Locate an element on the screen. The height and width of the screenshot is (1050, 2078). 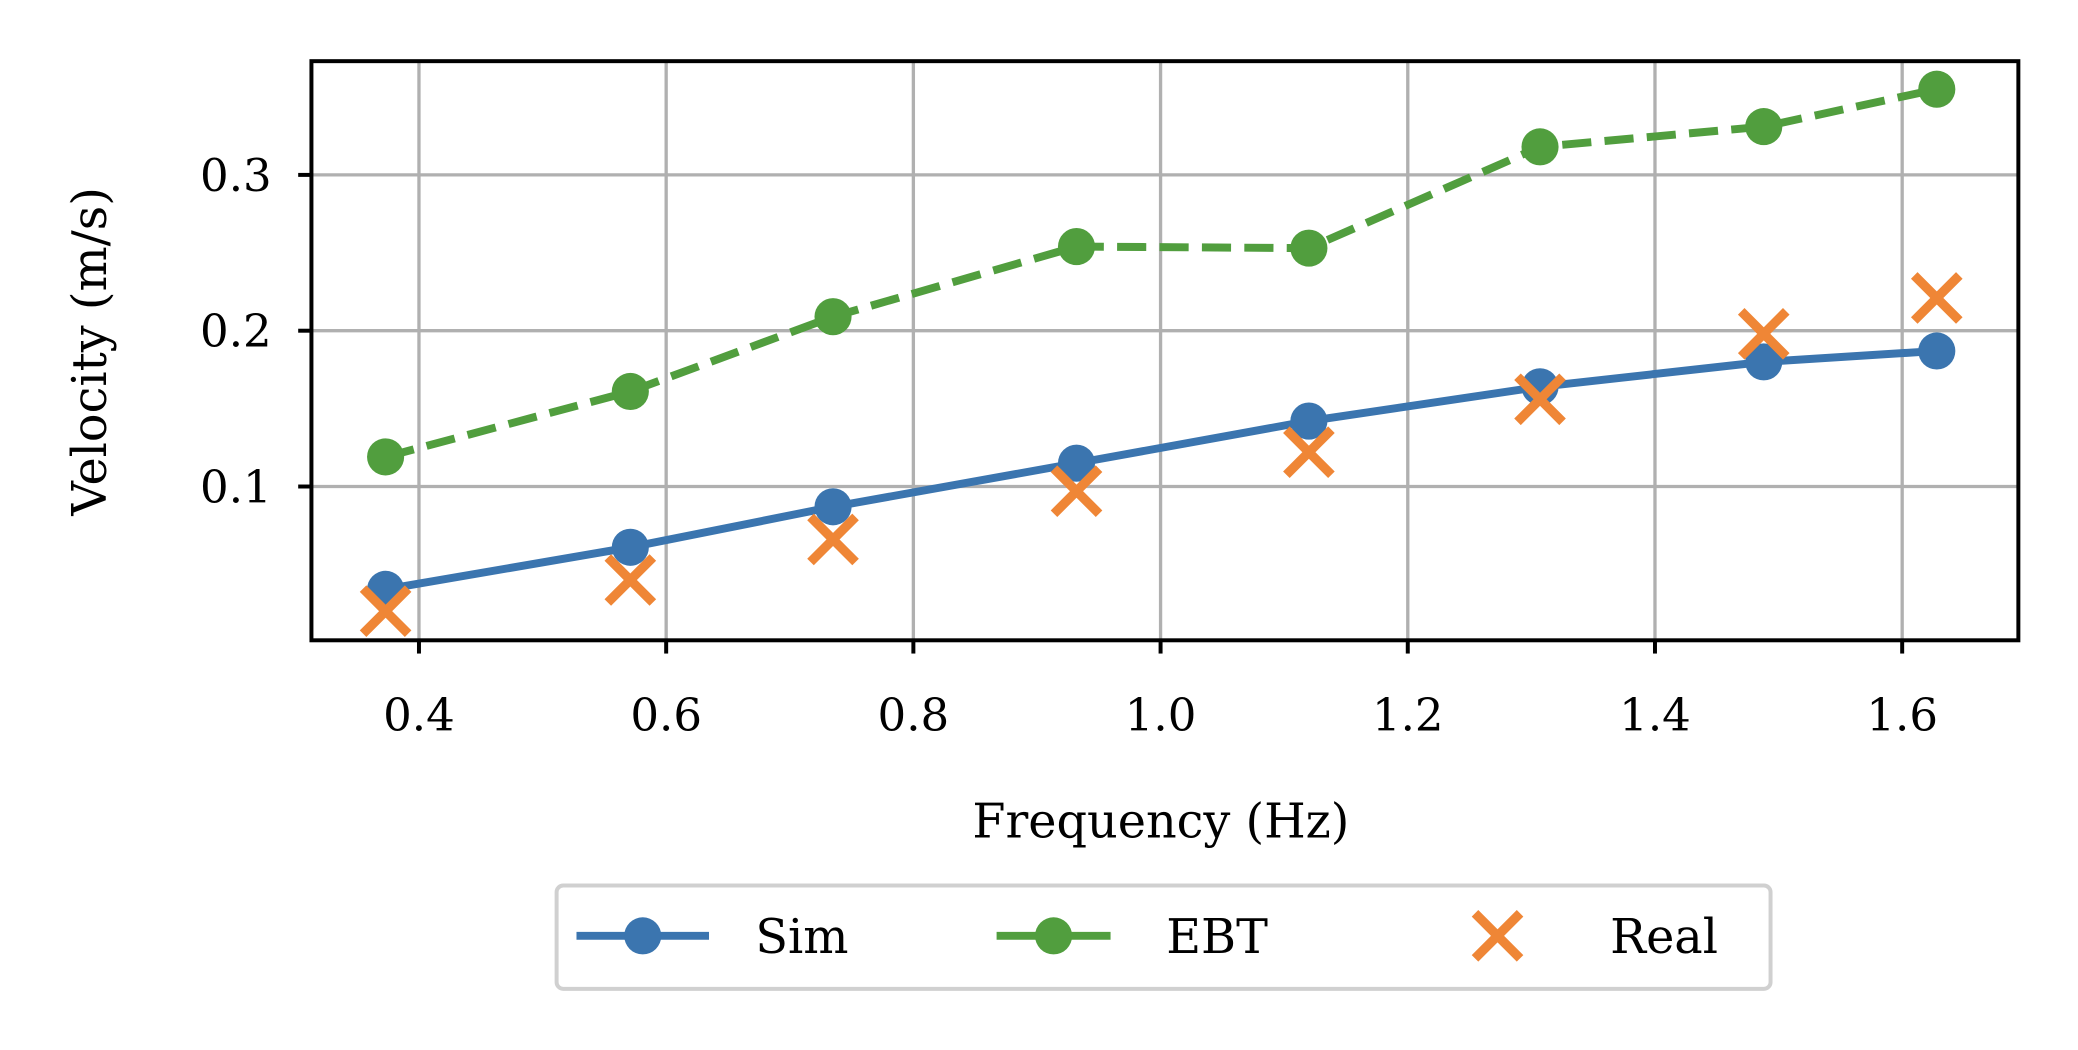
y-tick-label: 0.2 is located at coordinates (236, 331).